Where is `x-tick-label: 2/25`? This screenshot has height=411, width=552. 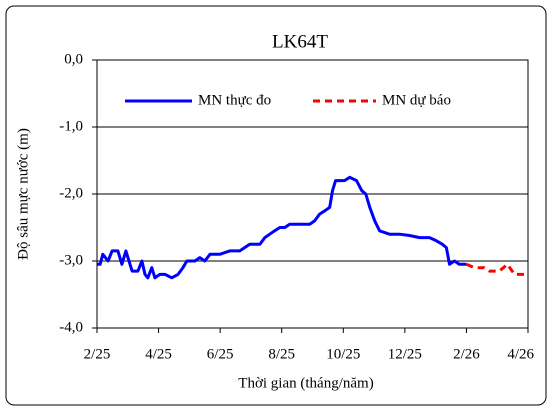
x-tick-label: 2/25 is located at coordinates (97, 354).